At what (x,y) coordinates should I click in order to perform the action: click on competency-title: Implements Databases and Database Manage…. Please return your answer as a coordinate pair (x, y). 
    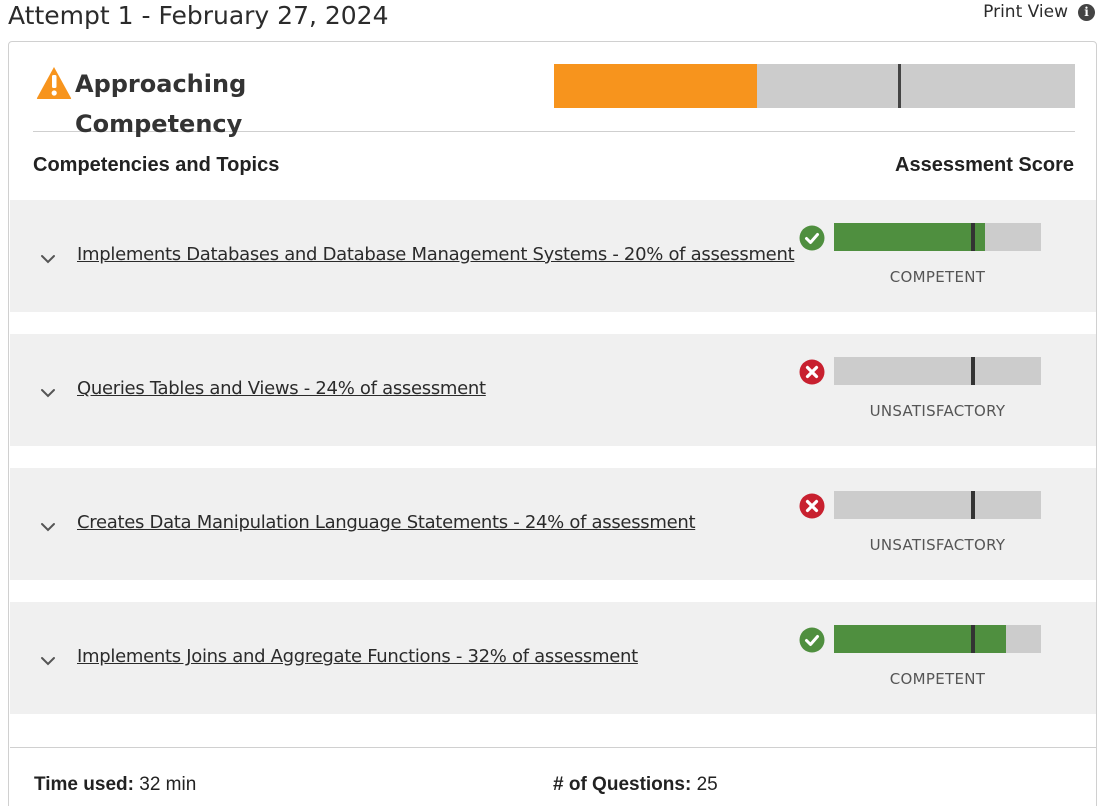
    Looking at the image, I should click on (436, 254).